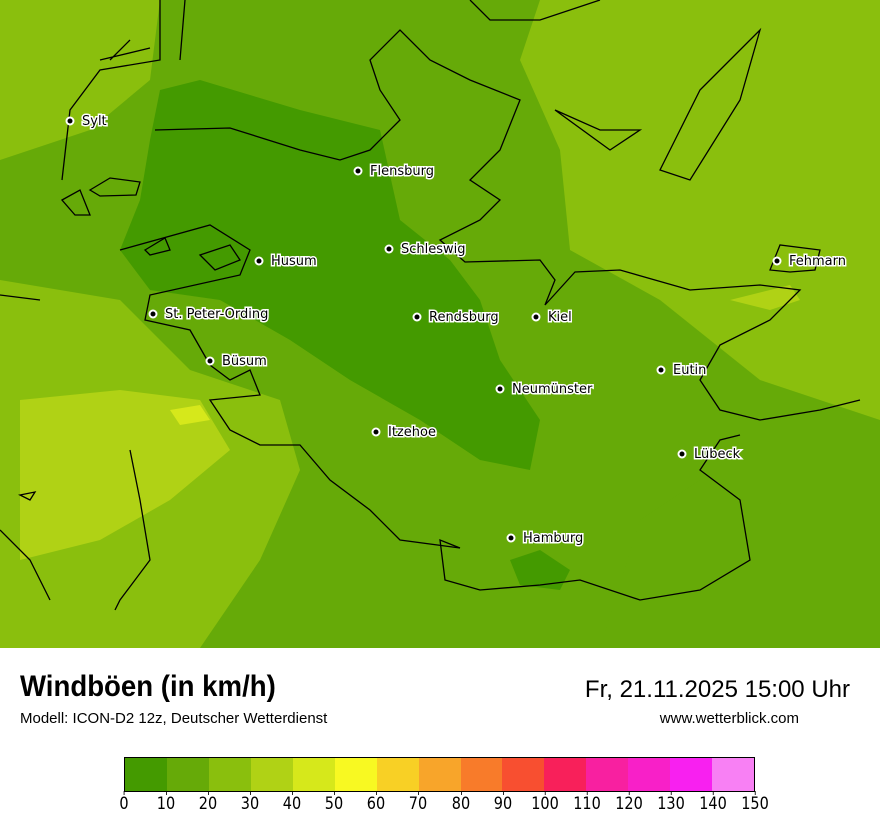 The width and height of the screenshot is (880, 830). What do you see at coordinates (671, 802) in the screenshot?
I see `legend-tick-label: 130` at bounding box center [671, 802].